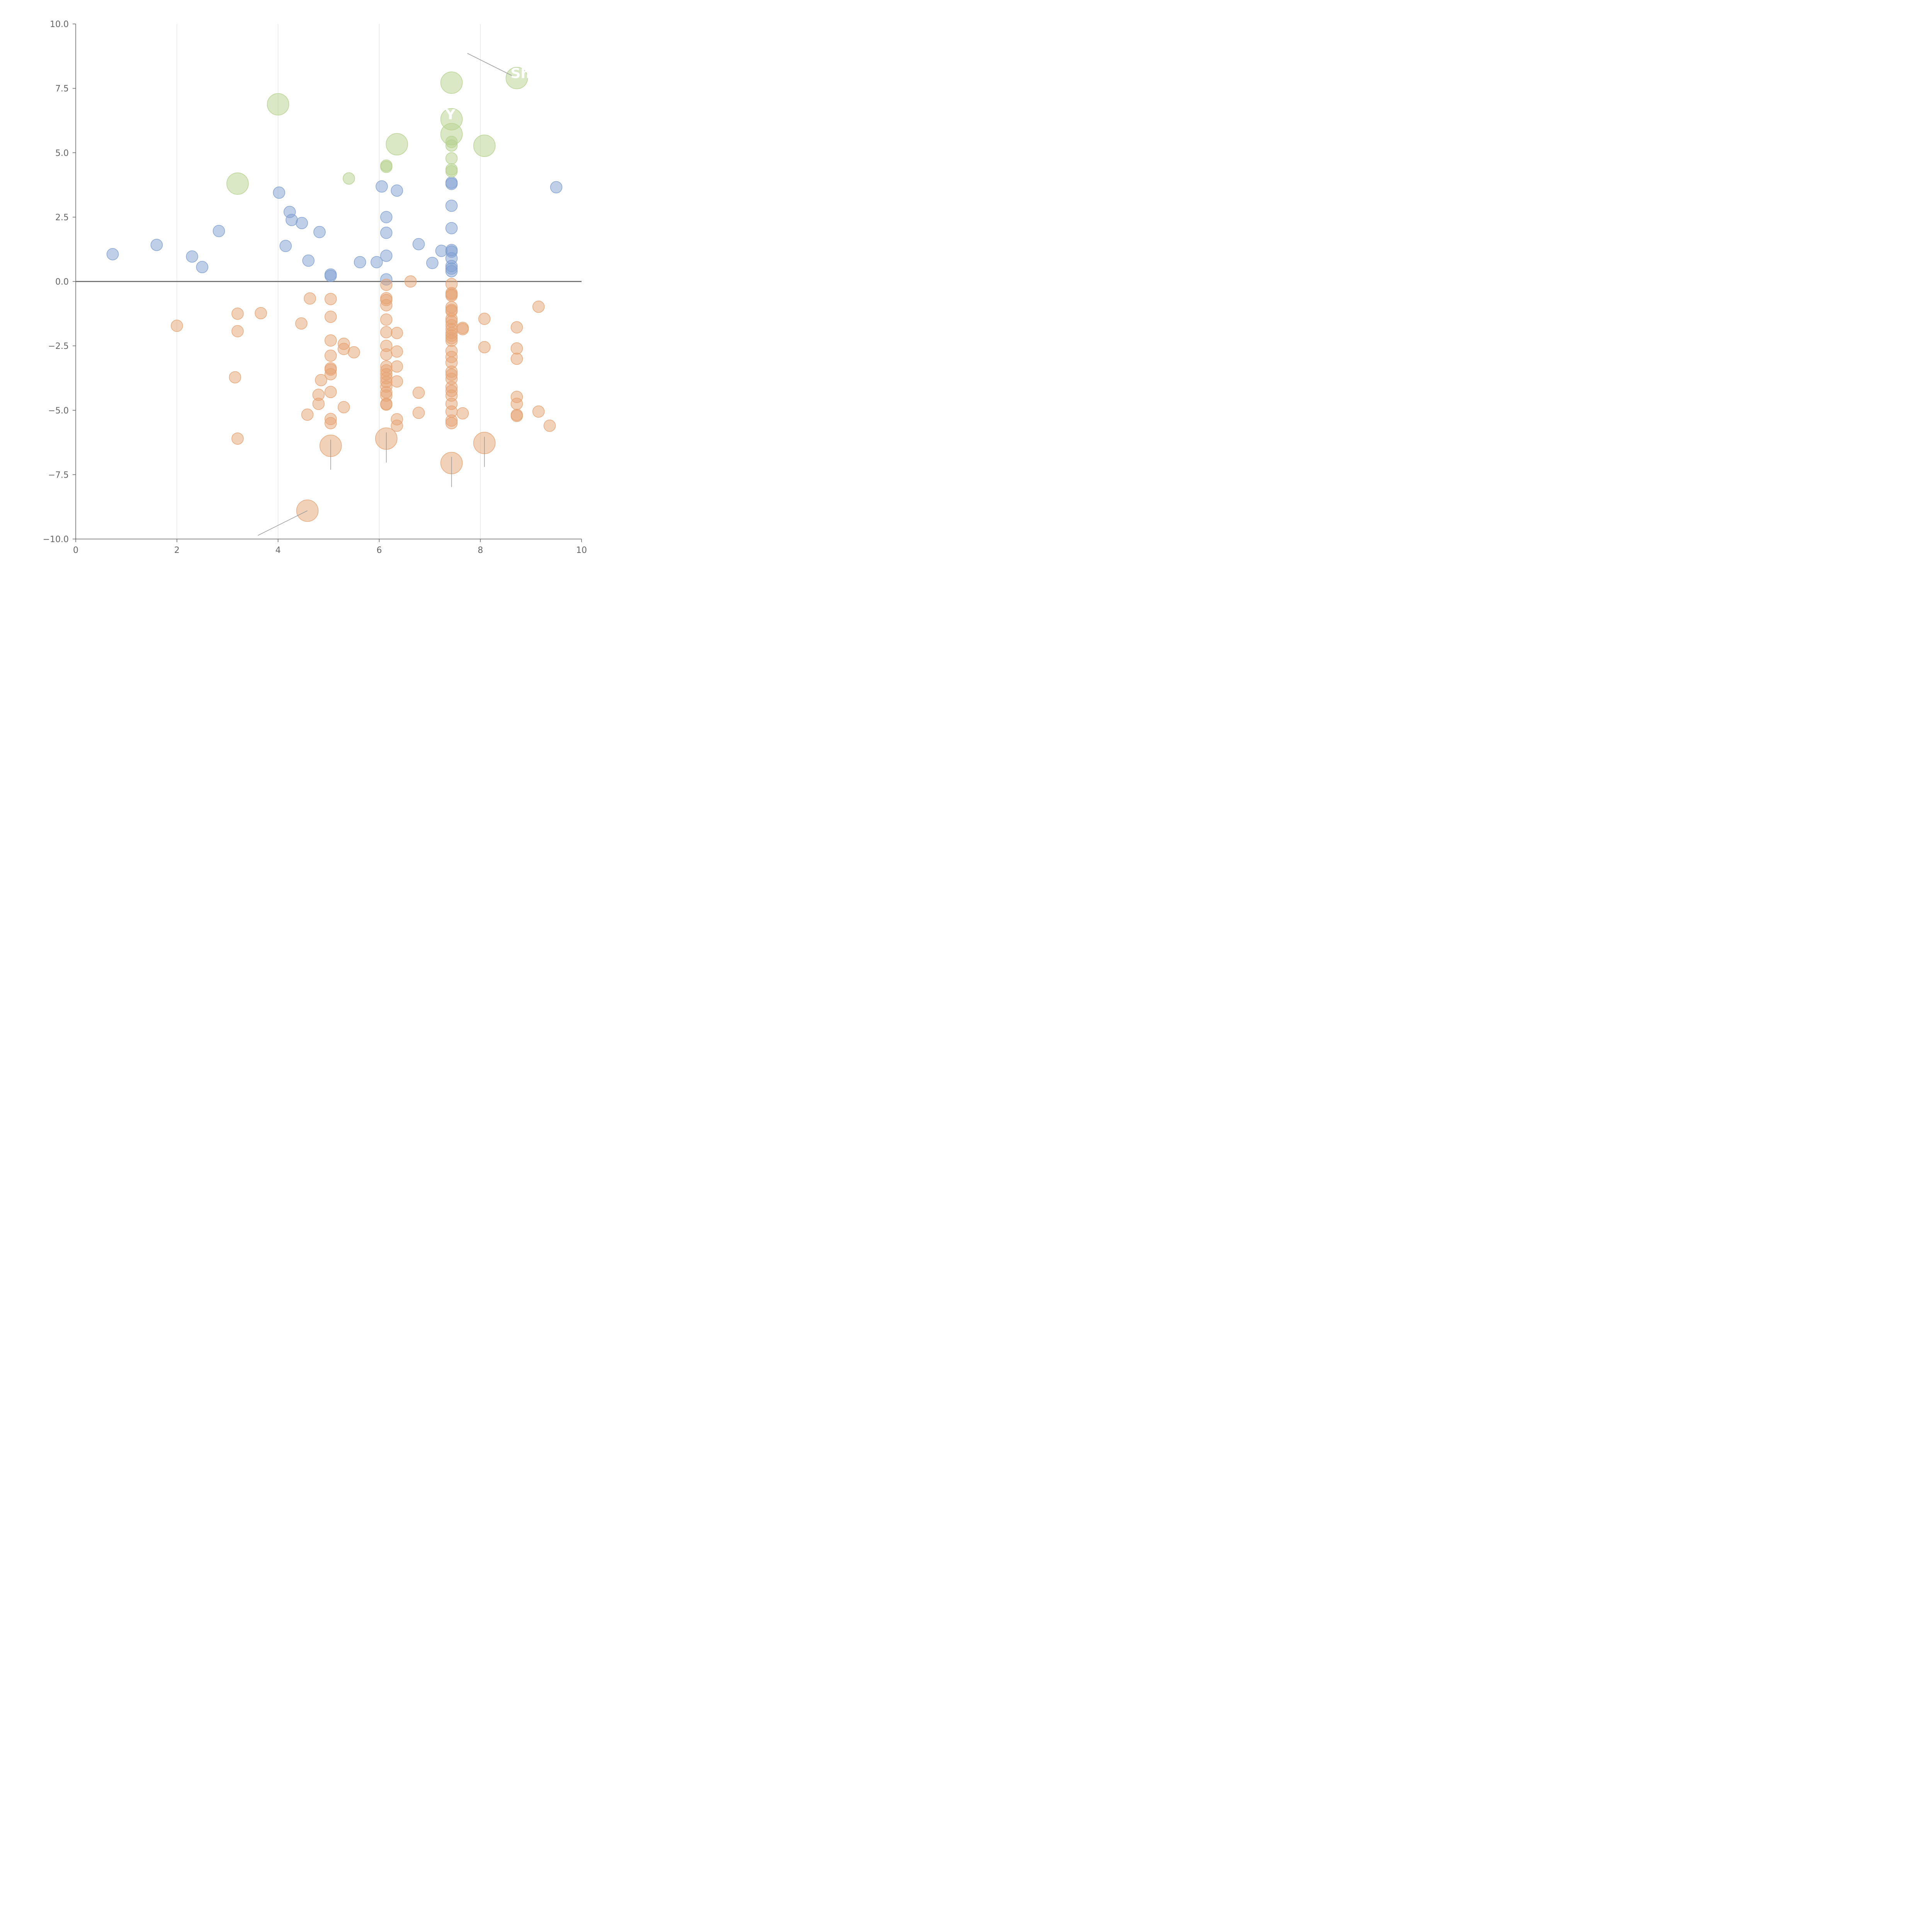 The width and height of the screenshot is (1932, 1932). What do you see at coordinates (60, 25) in the screenshot?
I see `y-tick-label: 10.0` at bounding box center [60, 25].